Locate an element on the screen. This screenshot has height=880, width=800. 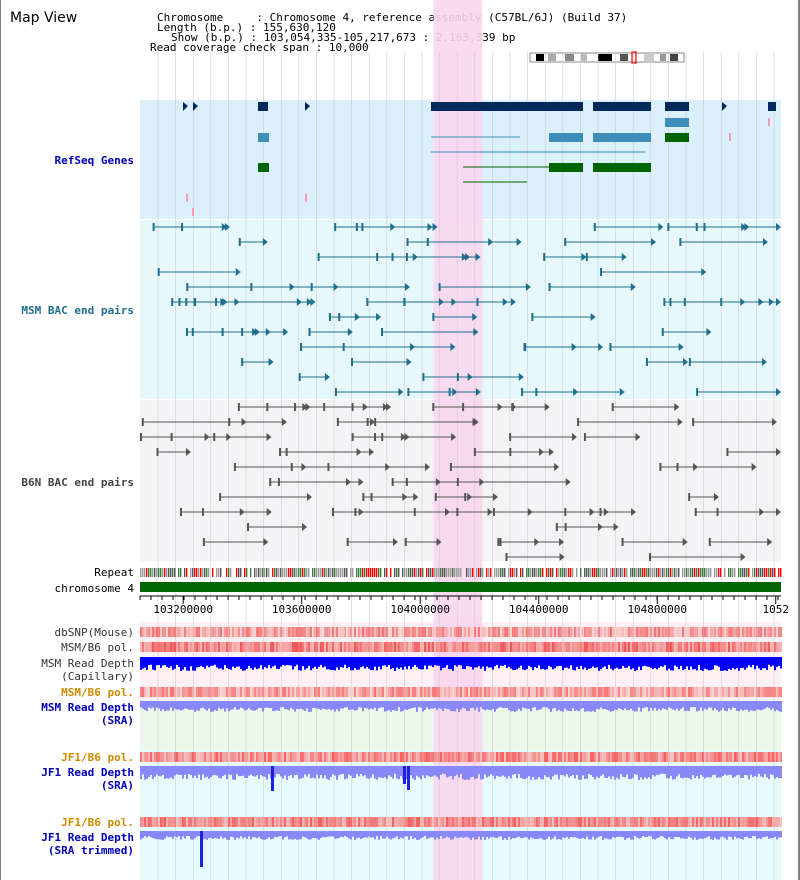
msm-b6-pol-label: MSM/B6 pol. is located at coordinates (97, 647).